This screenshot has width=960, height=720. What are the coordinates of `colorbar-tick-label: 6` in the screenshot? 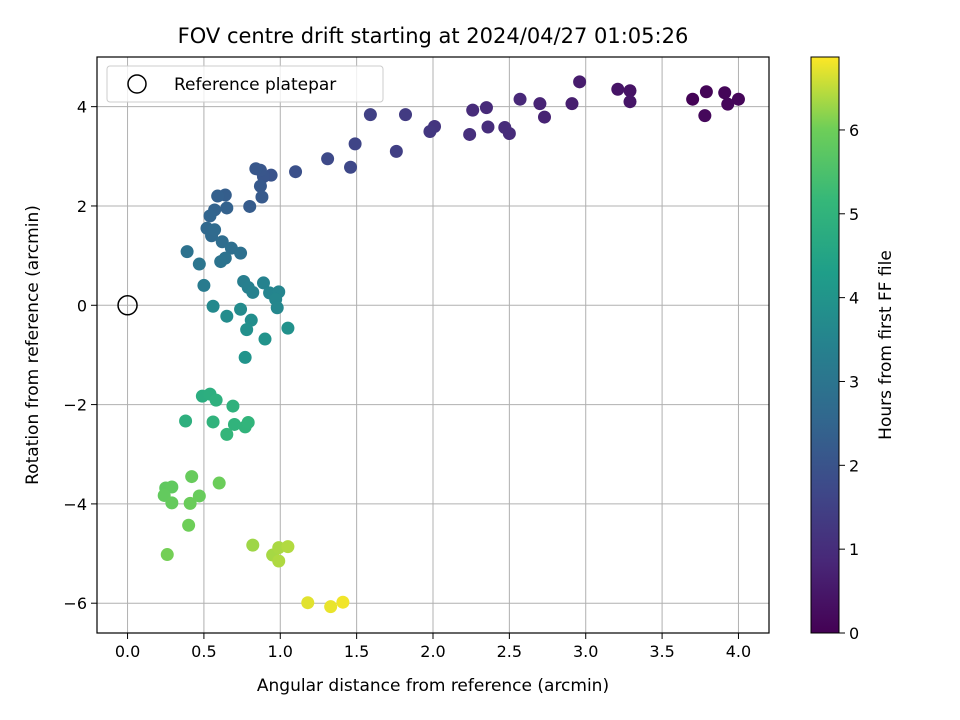 It's located at (854, 130).